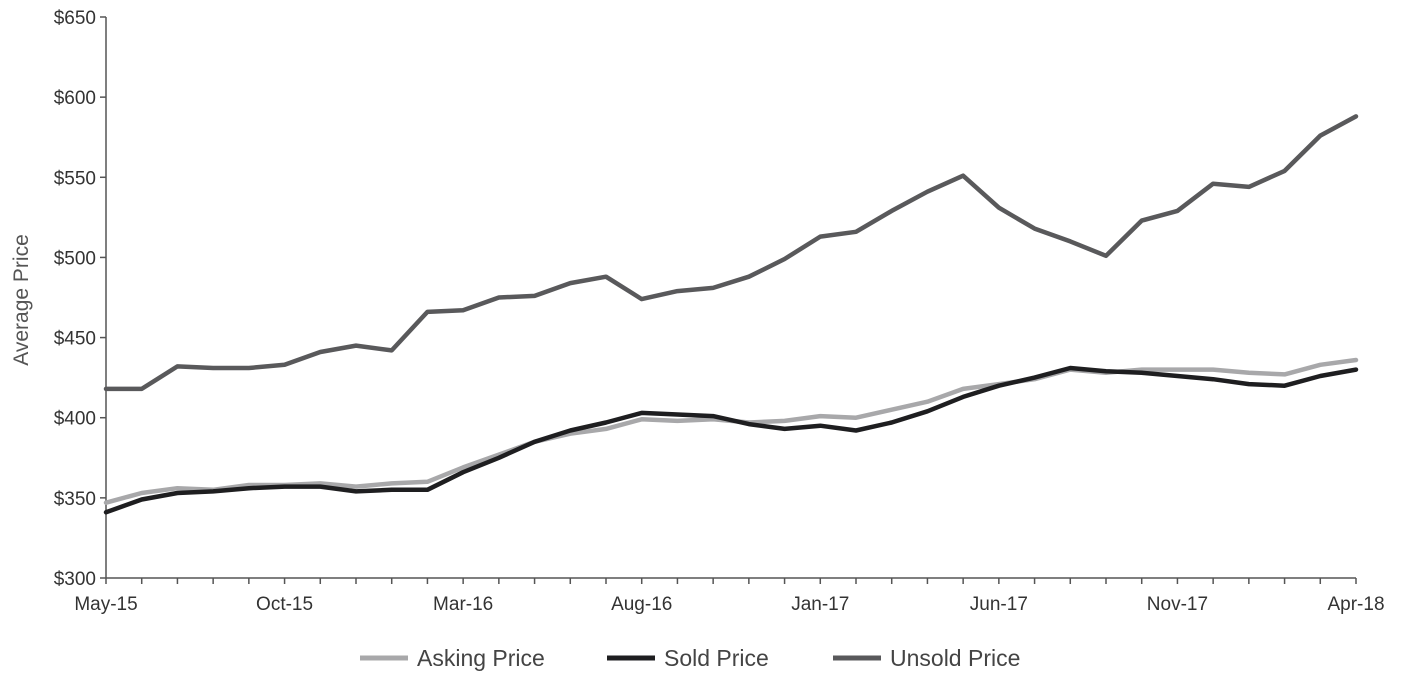 The height and width of the screenshot is (673, 1408). Describe the element at coordinates (463, 604) in the screenshot. I see `x-tick-label: Mar-16` at that location.